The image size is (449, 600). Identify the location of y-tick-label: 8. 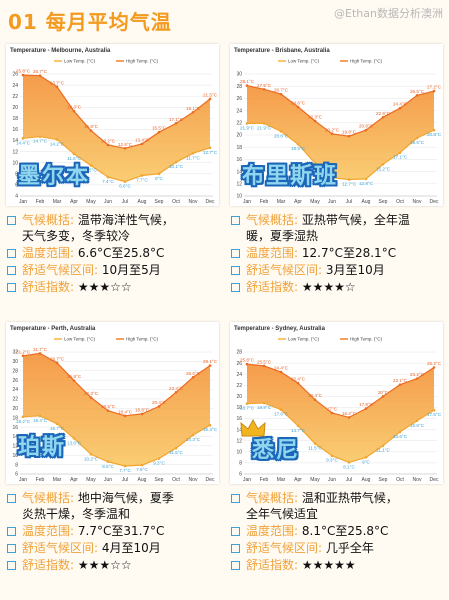
(16, 175).